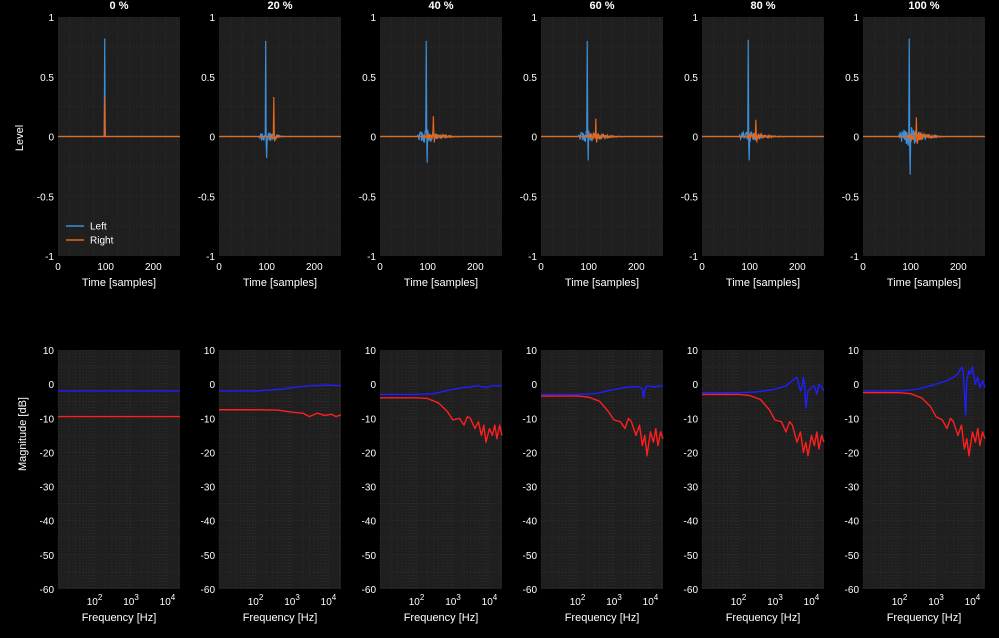 The height and width of the screenshot is (638, 999). What do you see at coordinates (913, 151) in the screenshot?
I see `impulse-panel-5: -1 -0.5 0 0.5 1 0 100 200 Time [samples]` at bounding box center [913, 151].